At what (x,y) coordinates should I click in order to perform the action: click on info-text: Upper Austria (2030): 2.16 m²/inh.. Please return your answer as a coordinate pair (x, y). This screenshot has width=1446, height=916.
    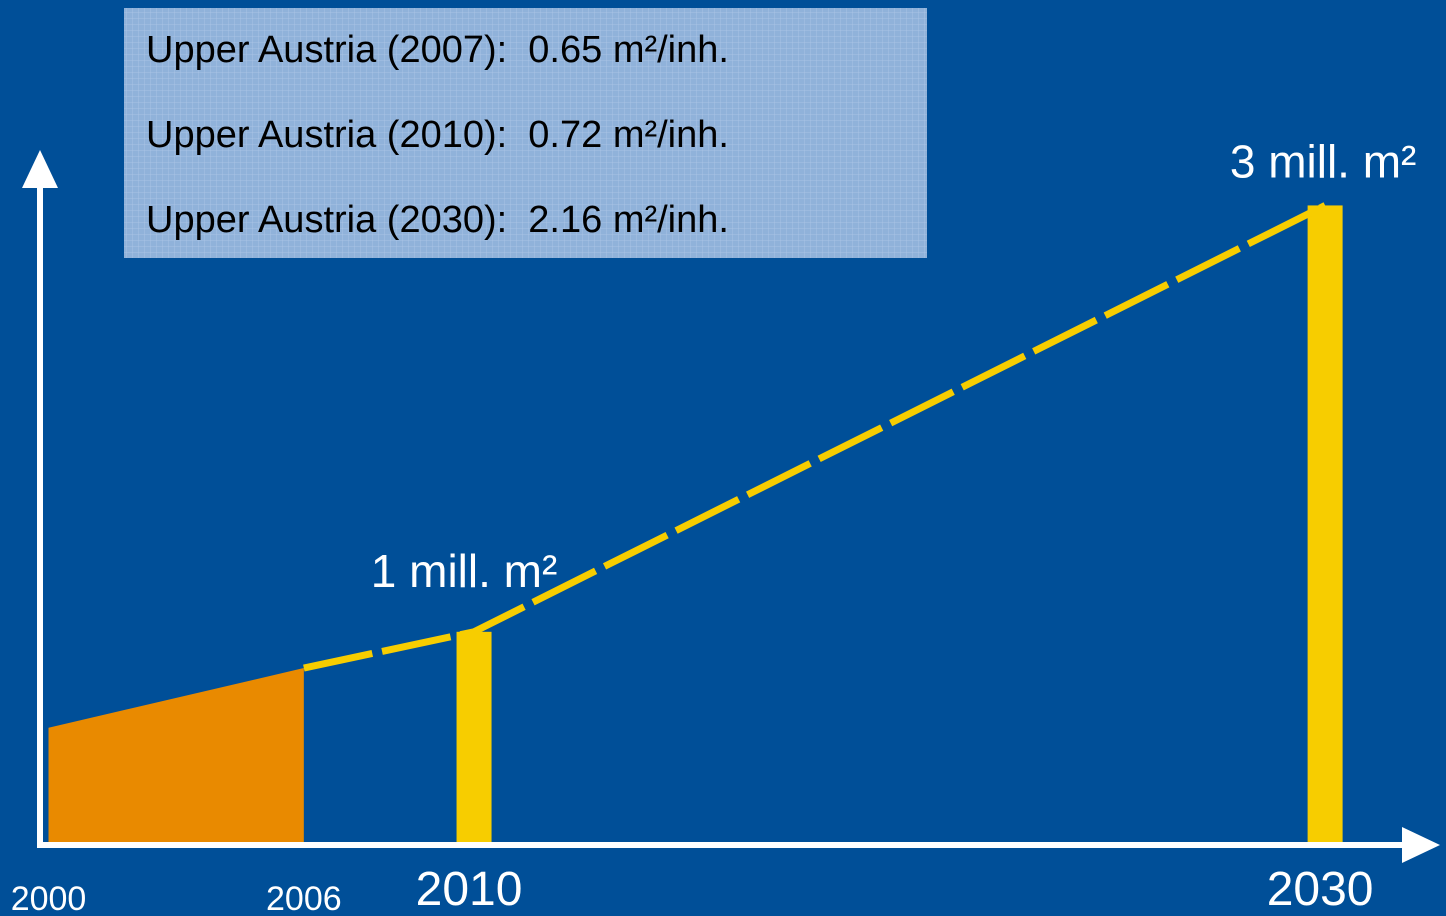
    Looking at the image, I should click on (437, 220).